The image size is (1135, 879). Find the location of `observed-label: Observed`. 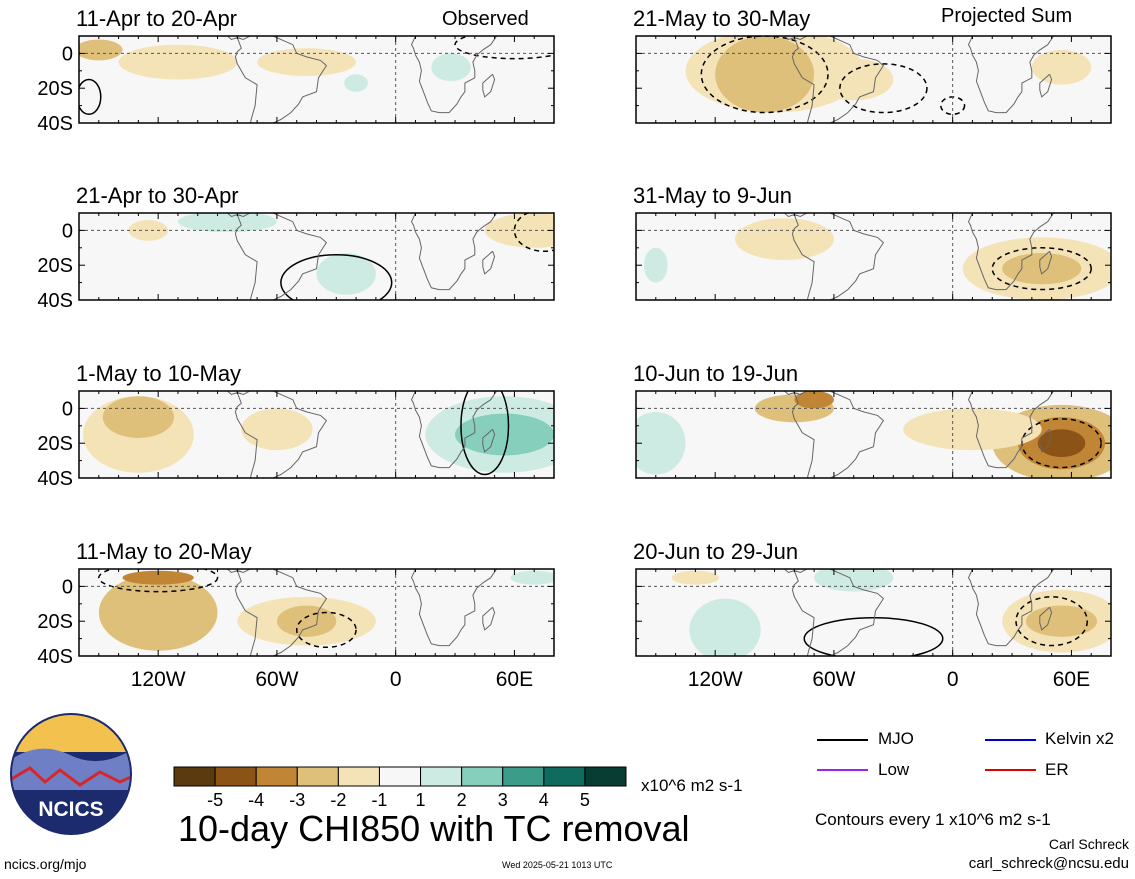

observed-label: Observed is located at coordinates (485, 19).